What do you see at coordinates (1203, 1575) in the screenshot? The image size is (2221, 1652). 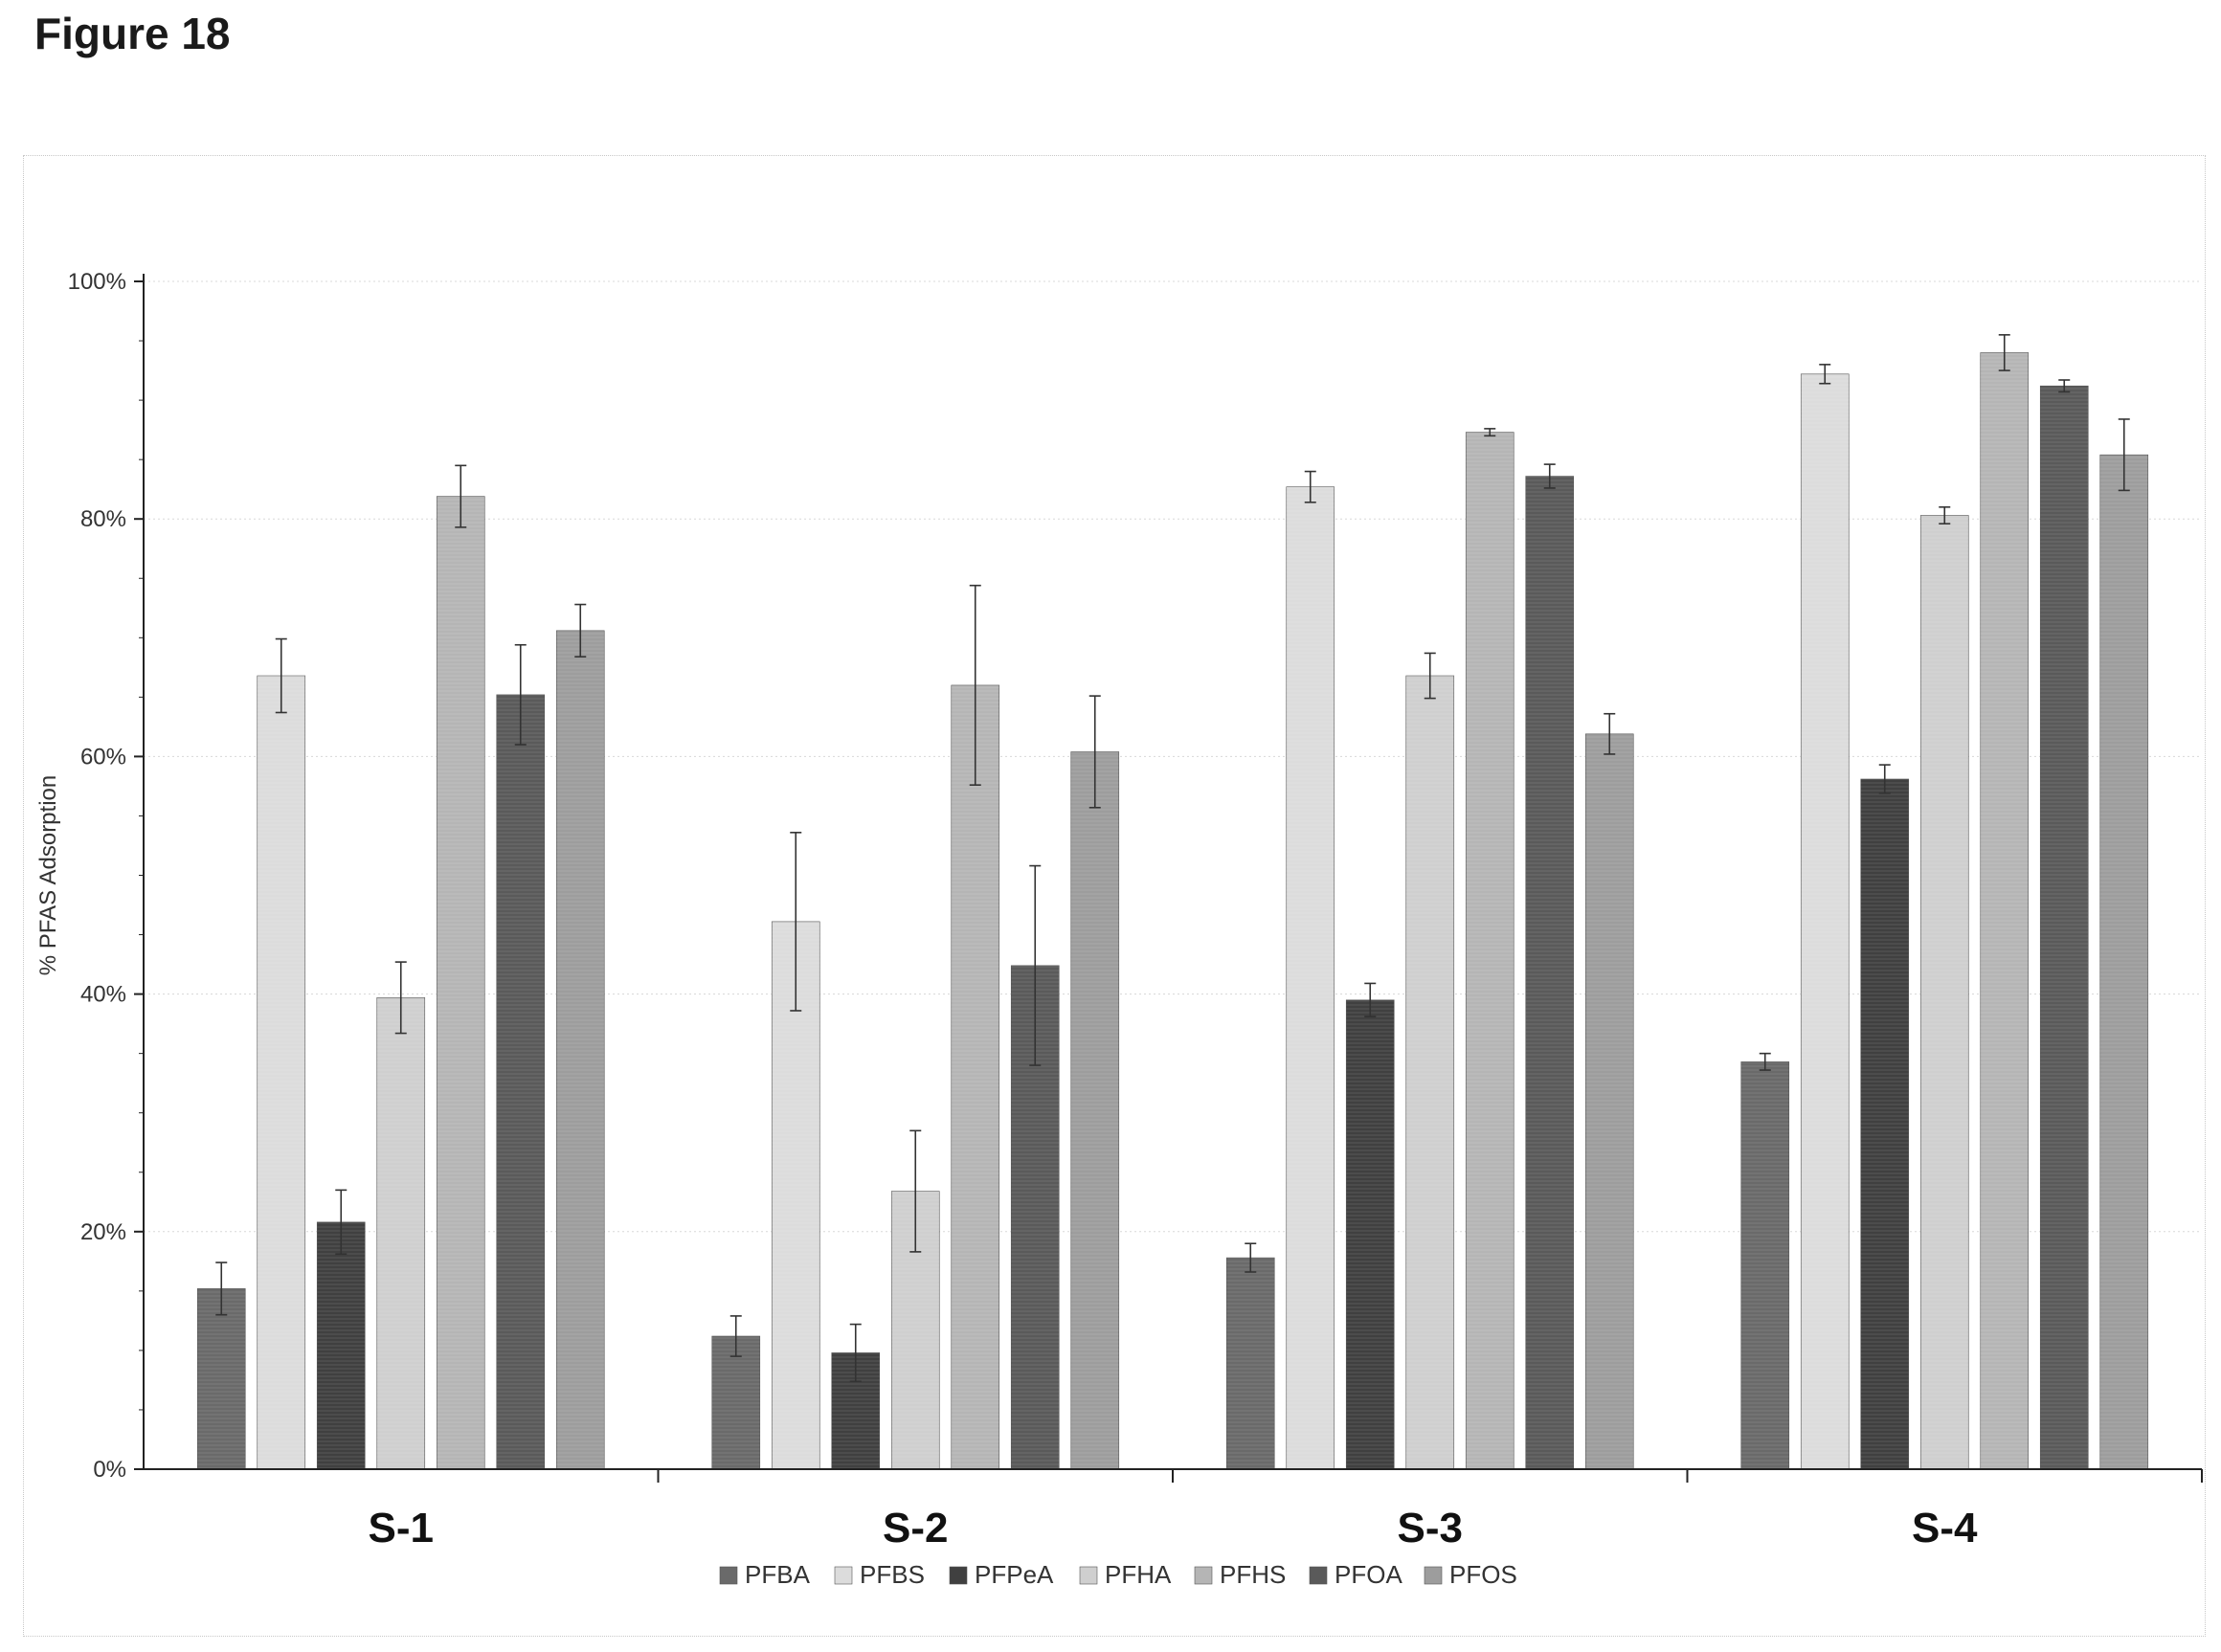 I see `legend-swatch-pfhs` at bounding box center [1203, 1575].